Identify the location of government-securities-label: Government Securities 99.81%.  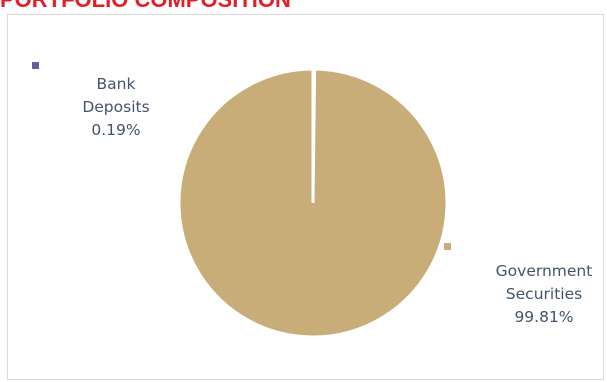
(540, 294).